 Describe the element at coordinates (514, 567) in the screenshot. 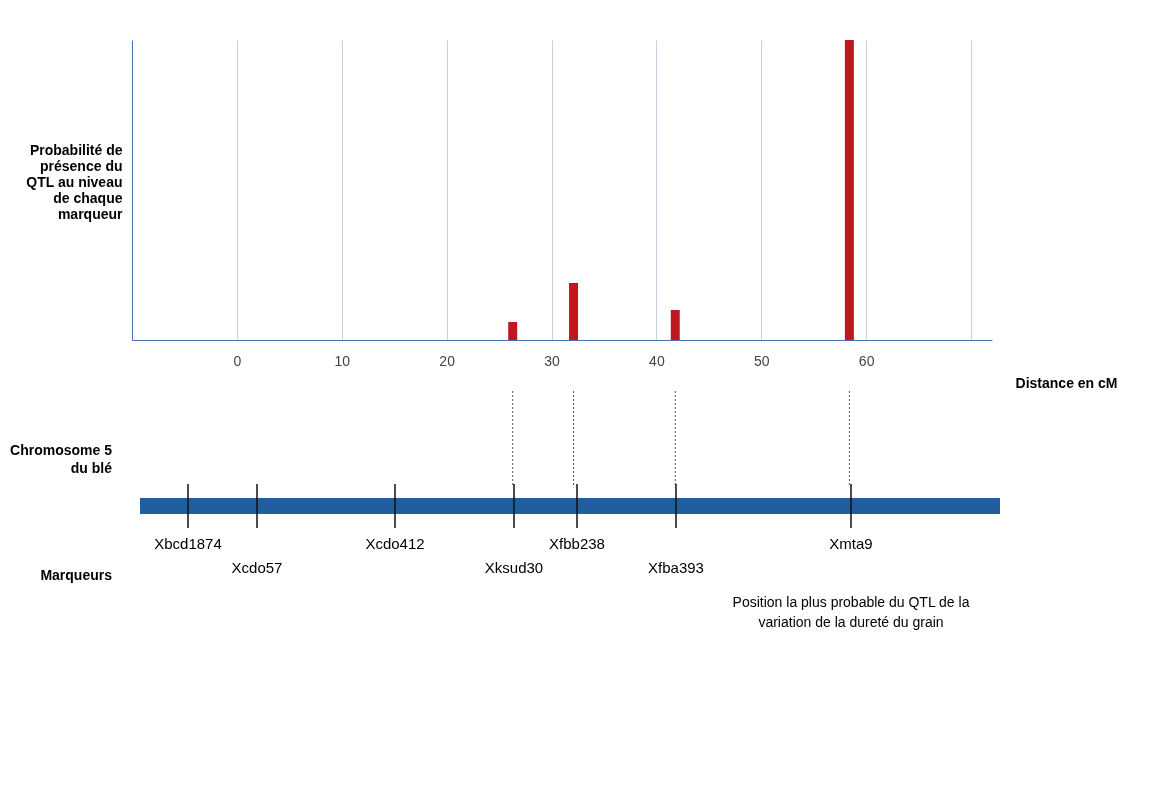

I see `text: Xksud30` at that location.